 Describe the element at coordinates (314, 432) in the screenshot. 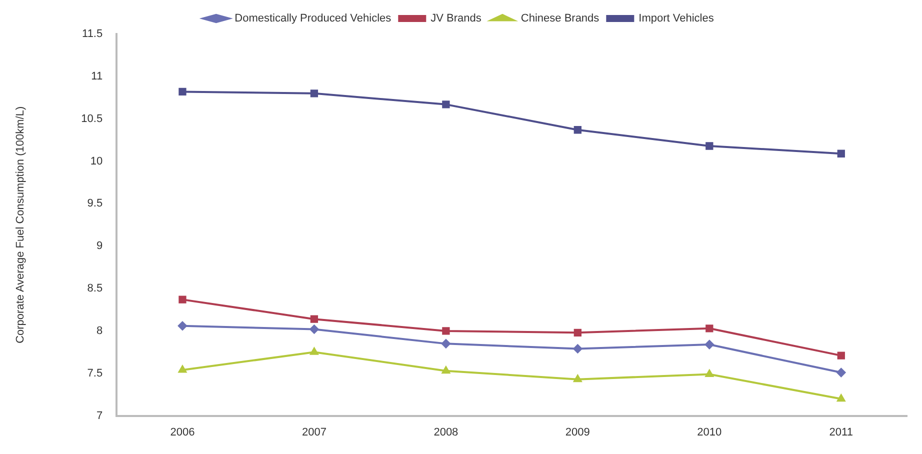

I see `x-tick-label: 2007` at that location.